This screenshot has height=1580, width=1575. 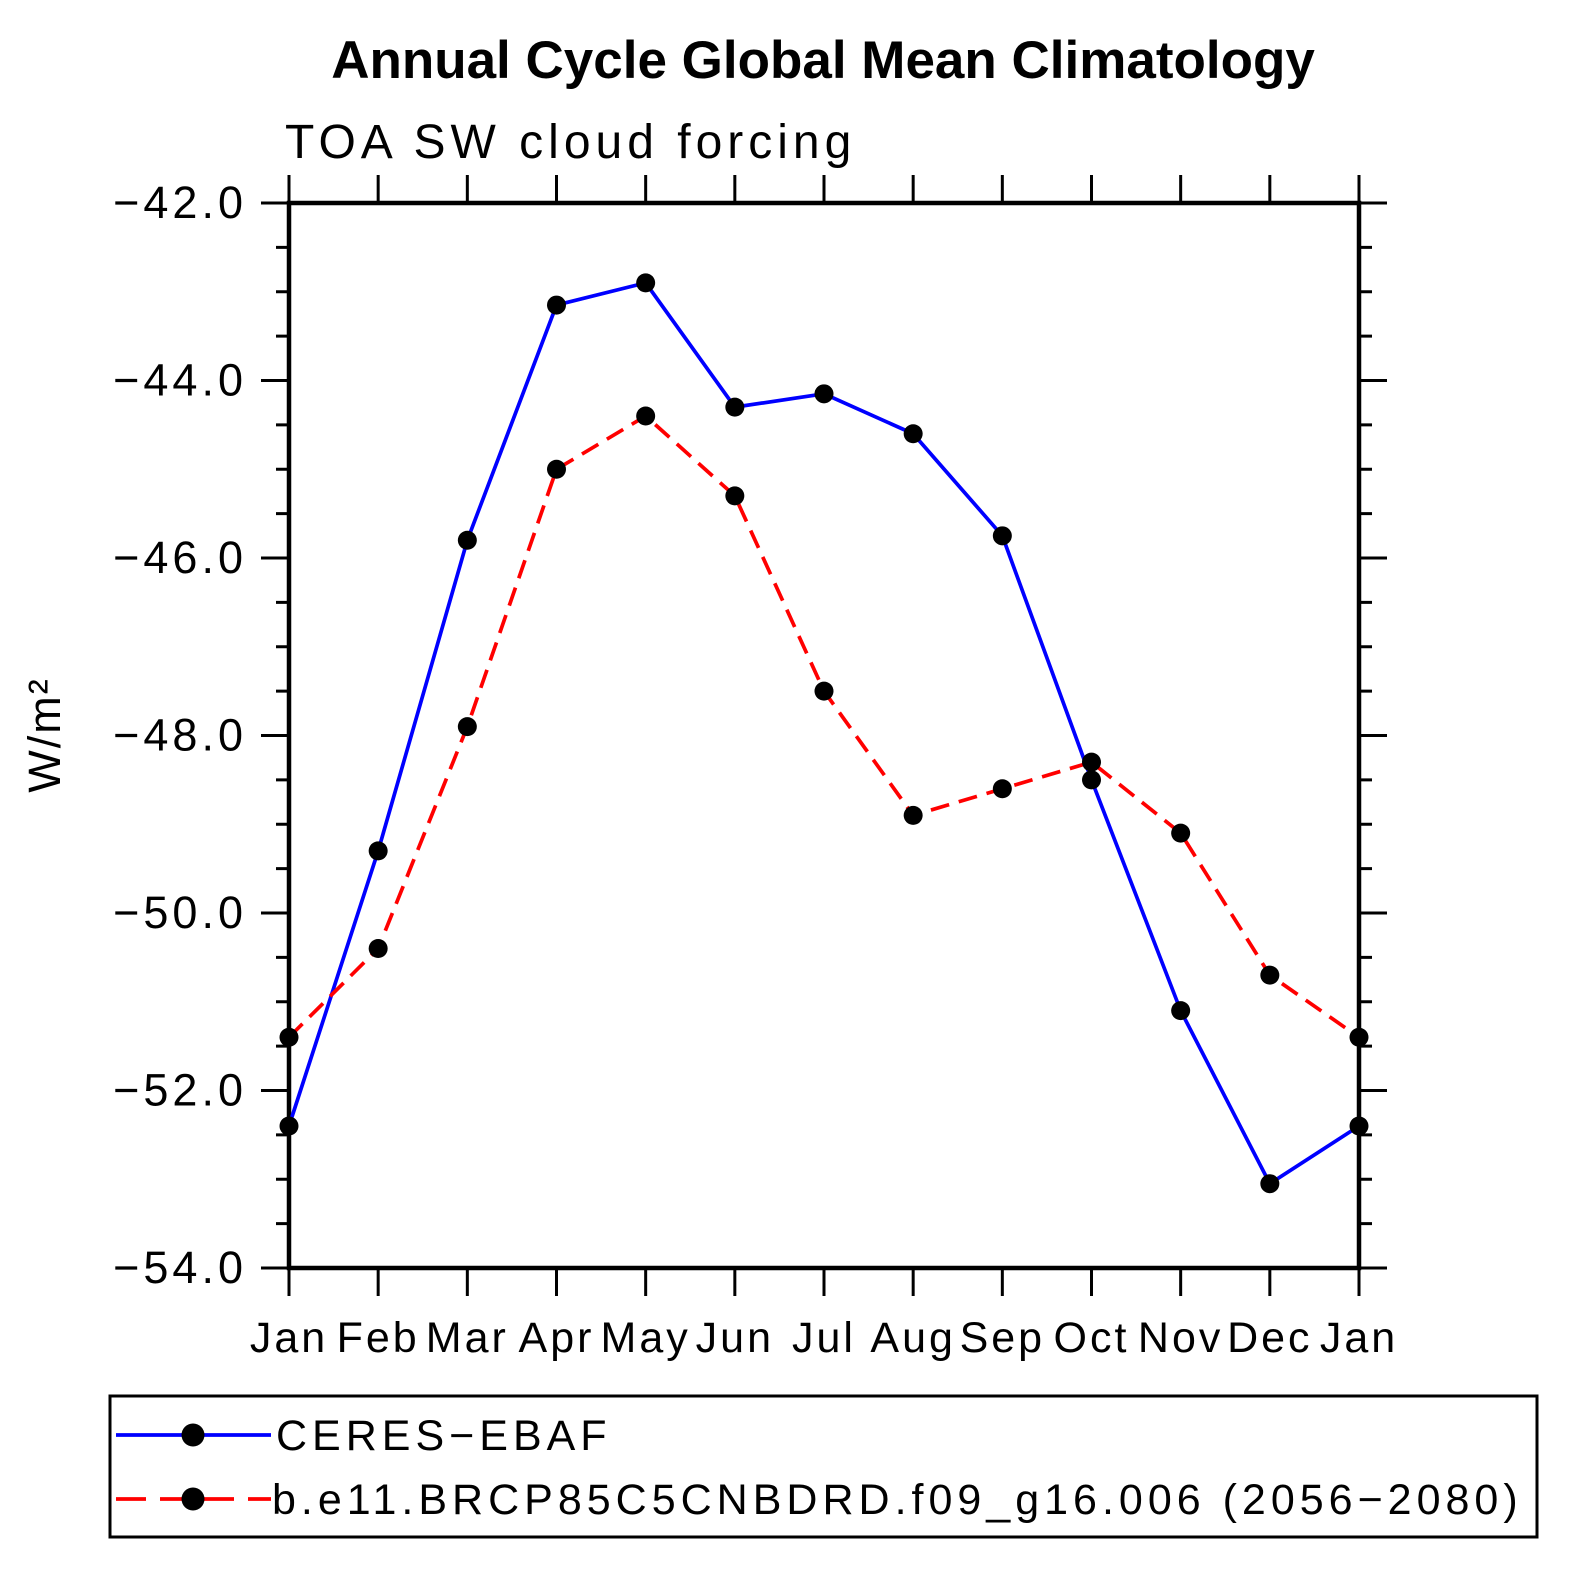 What do you see at coordinates (1181, 833) in the screenshot?
I see `data-point-s1-Nov` at bounding box center [1181, 833].